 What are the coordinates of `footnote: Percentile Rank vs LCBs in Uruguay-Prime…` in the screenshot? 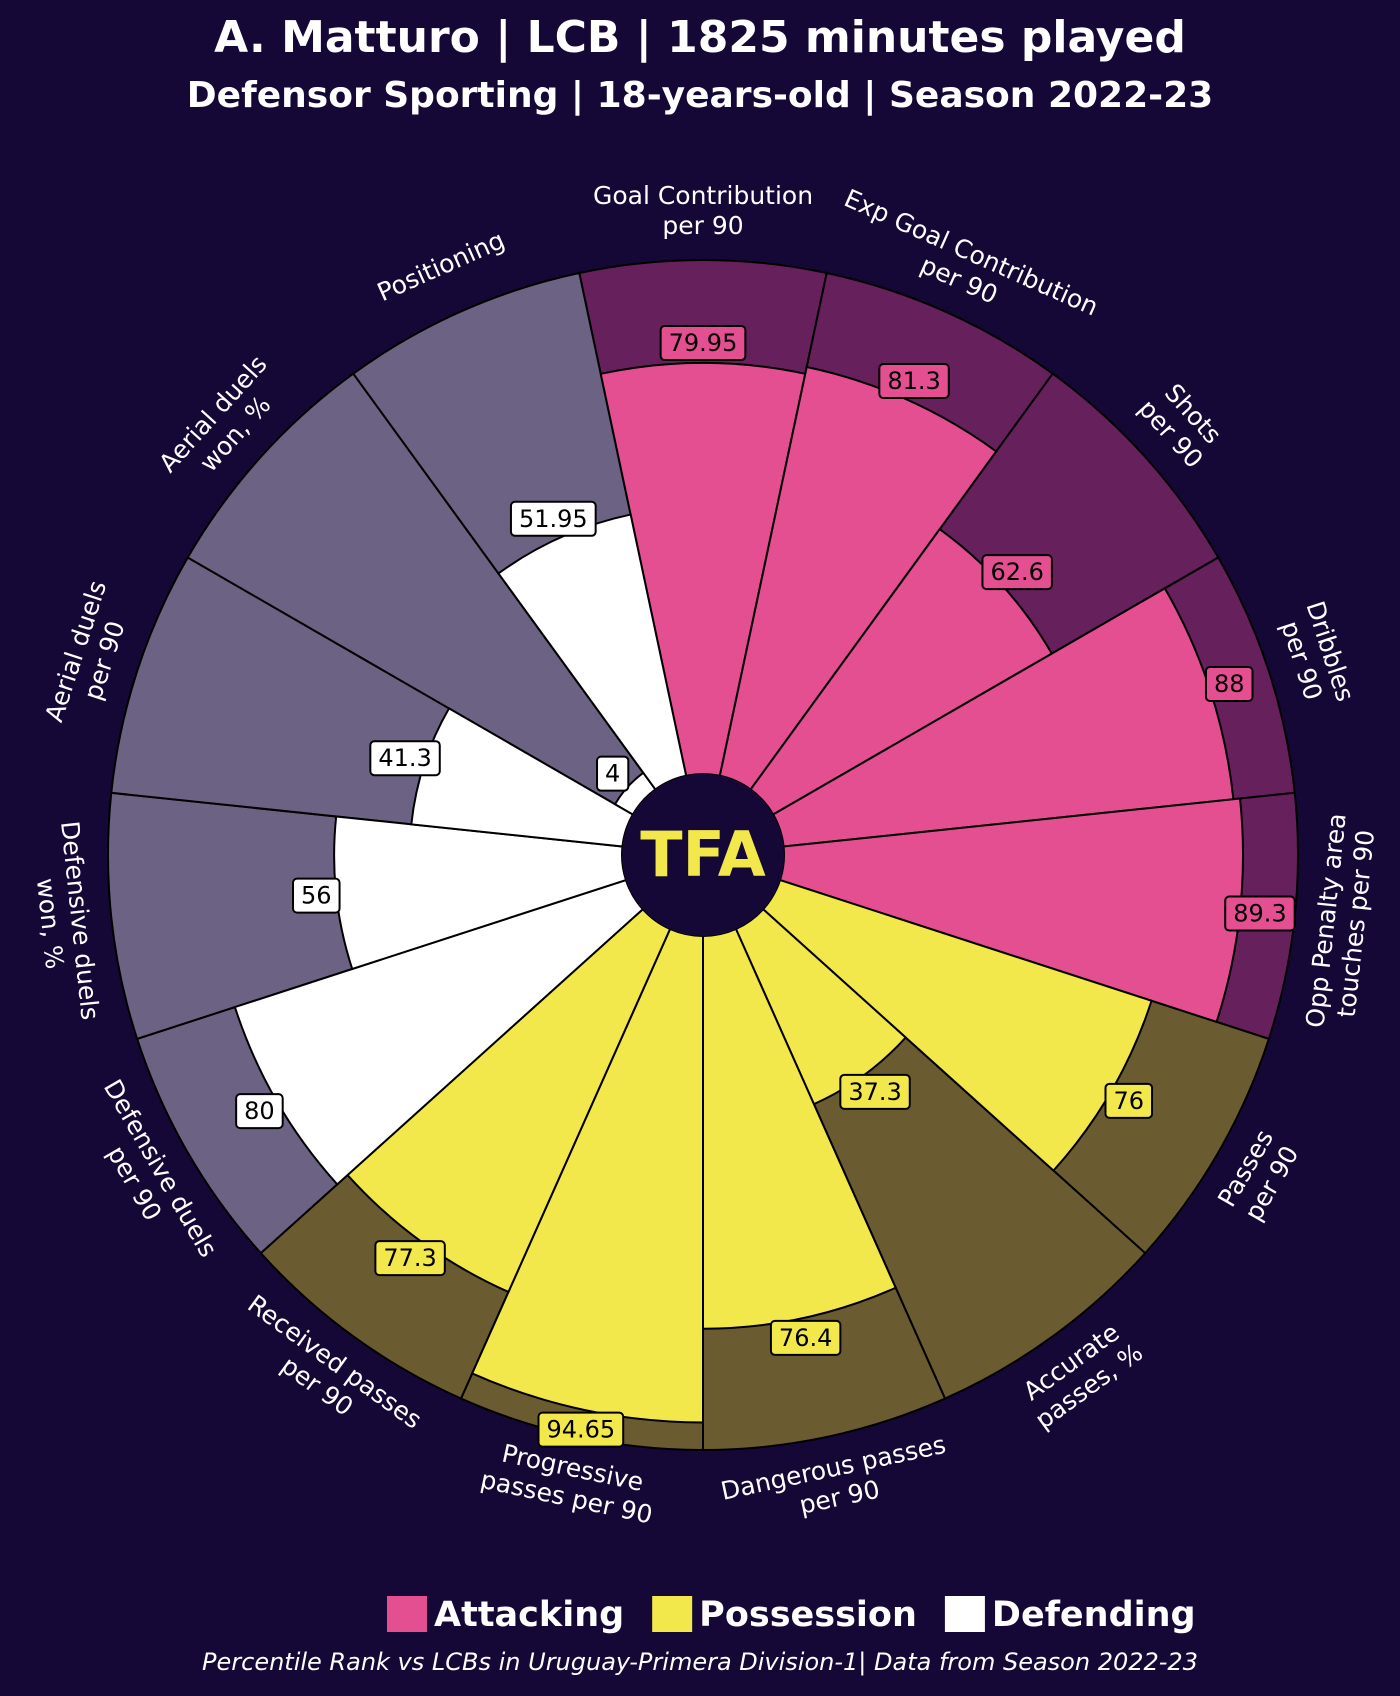 It's located at (700, 1662).